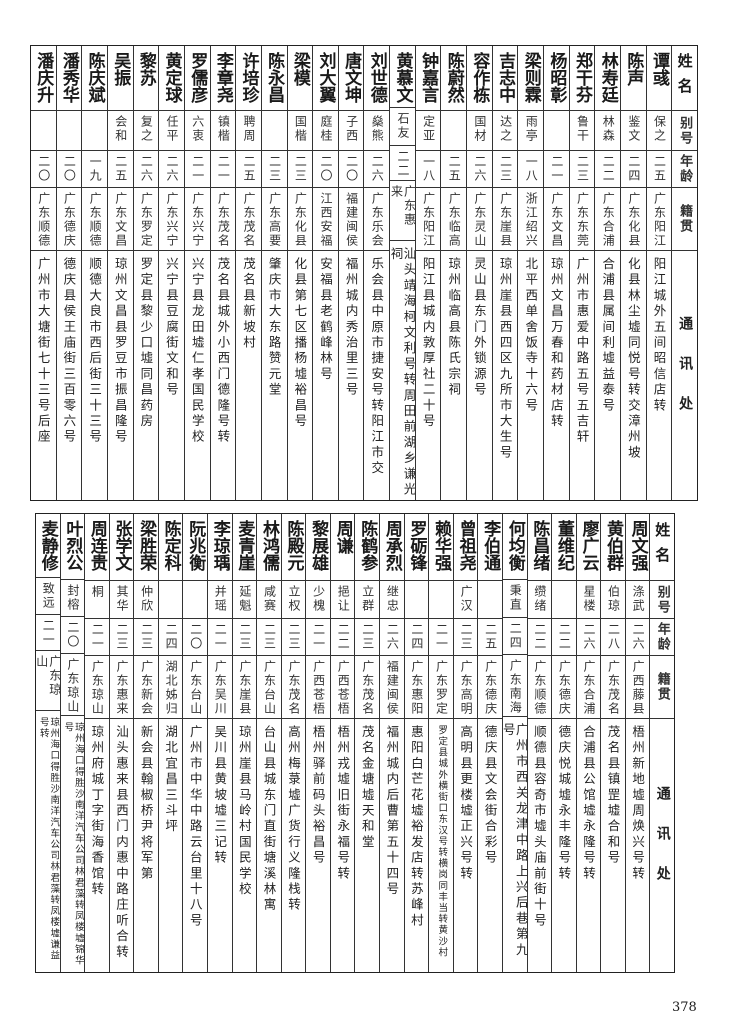  Describe the element at coordinates (454, 219) in the screenshot. I see `origin-cell: 广东临高` at that location.